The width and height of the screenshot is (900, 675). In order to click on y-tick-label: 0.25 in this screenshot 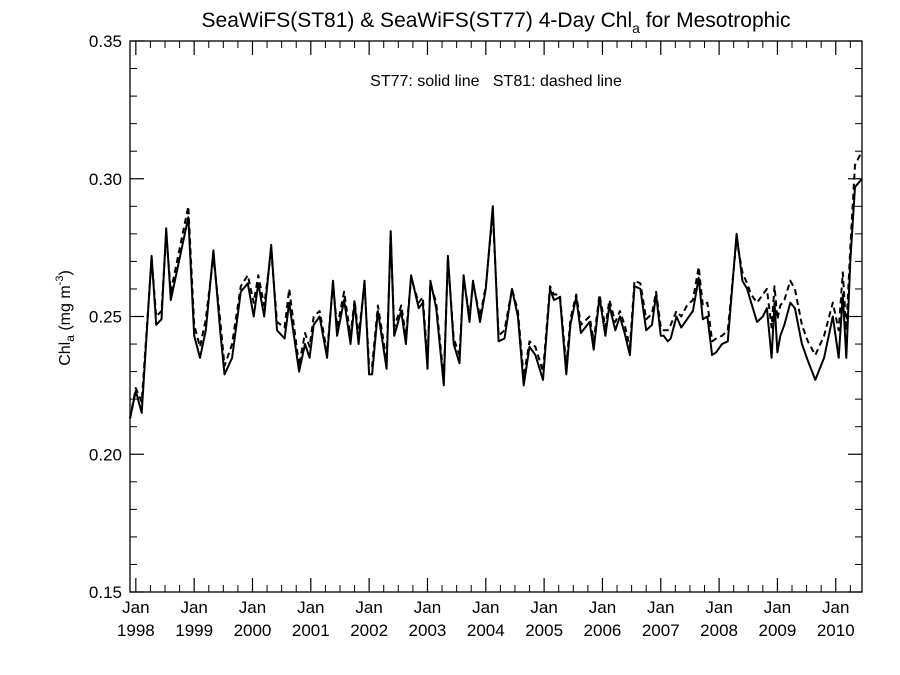, I will do `click(105, 317)`.